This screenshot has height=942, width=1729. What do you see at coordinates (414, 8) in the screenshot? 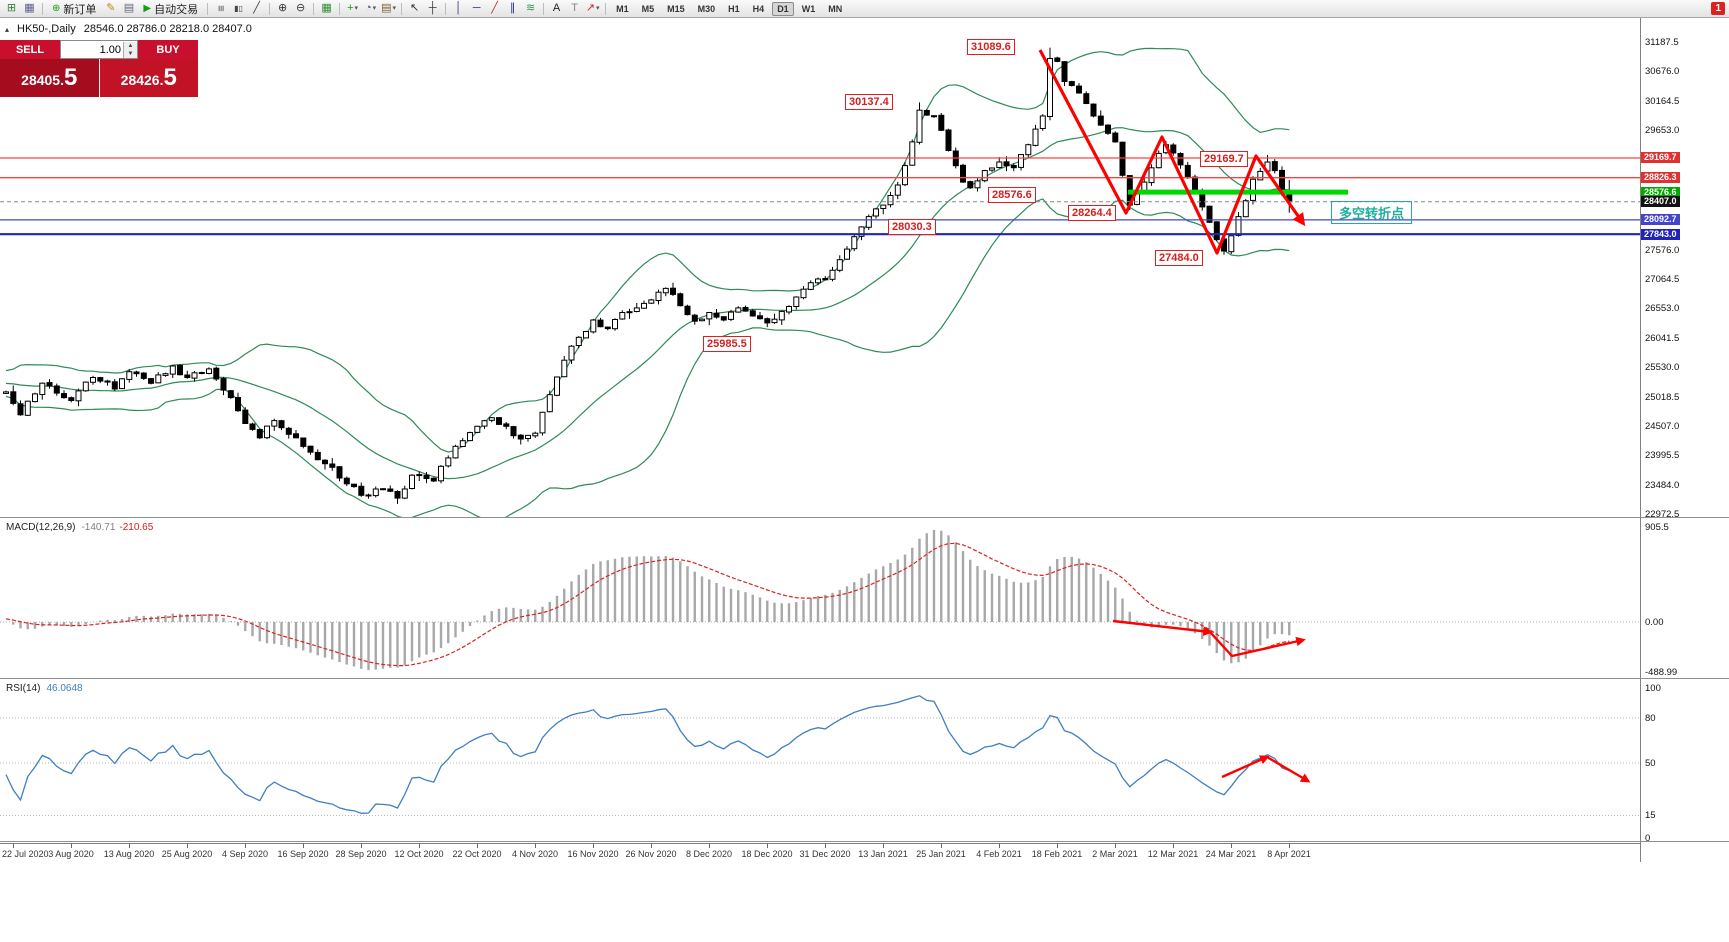
I see `cursor-icon: ↖` at bounding box center [414, 8].